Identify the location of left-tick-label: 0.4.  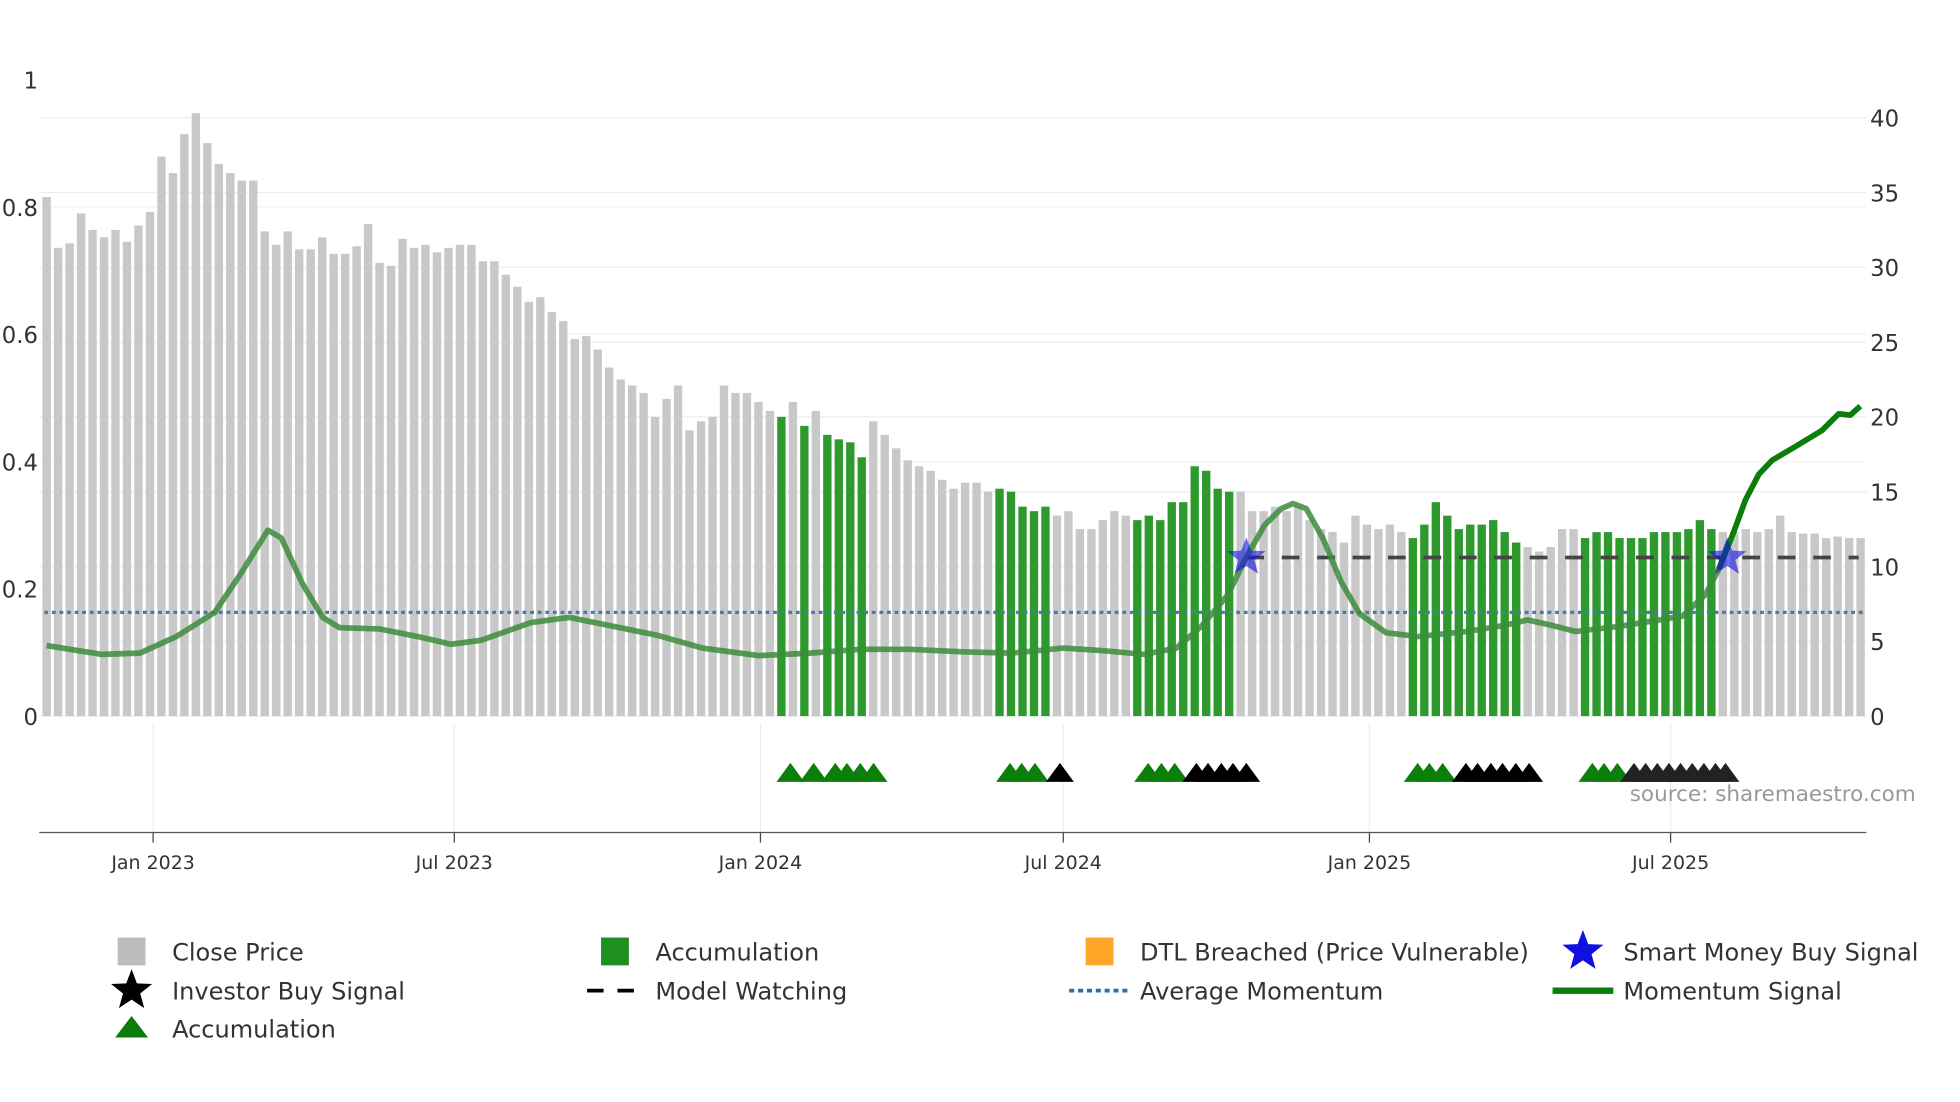
(20, 463).